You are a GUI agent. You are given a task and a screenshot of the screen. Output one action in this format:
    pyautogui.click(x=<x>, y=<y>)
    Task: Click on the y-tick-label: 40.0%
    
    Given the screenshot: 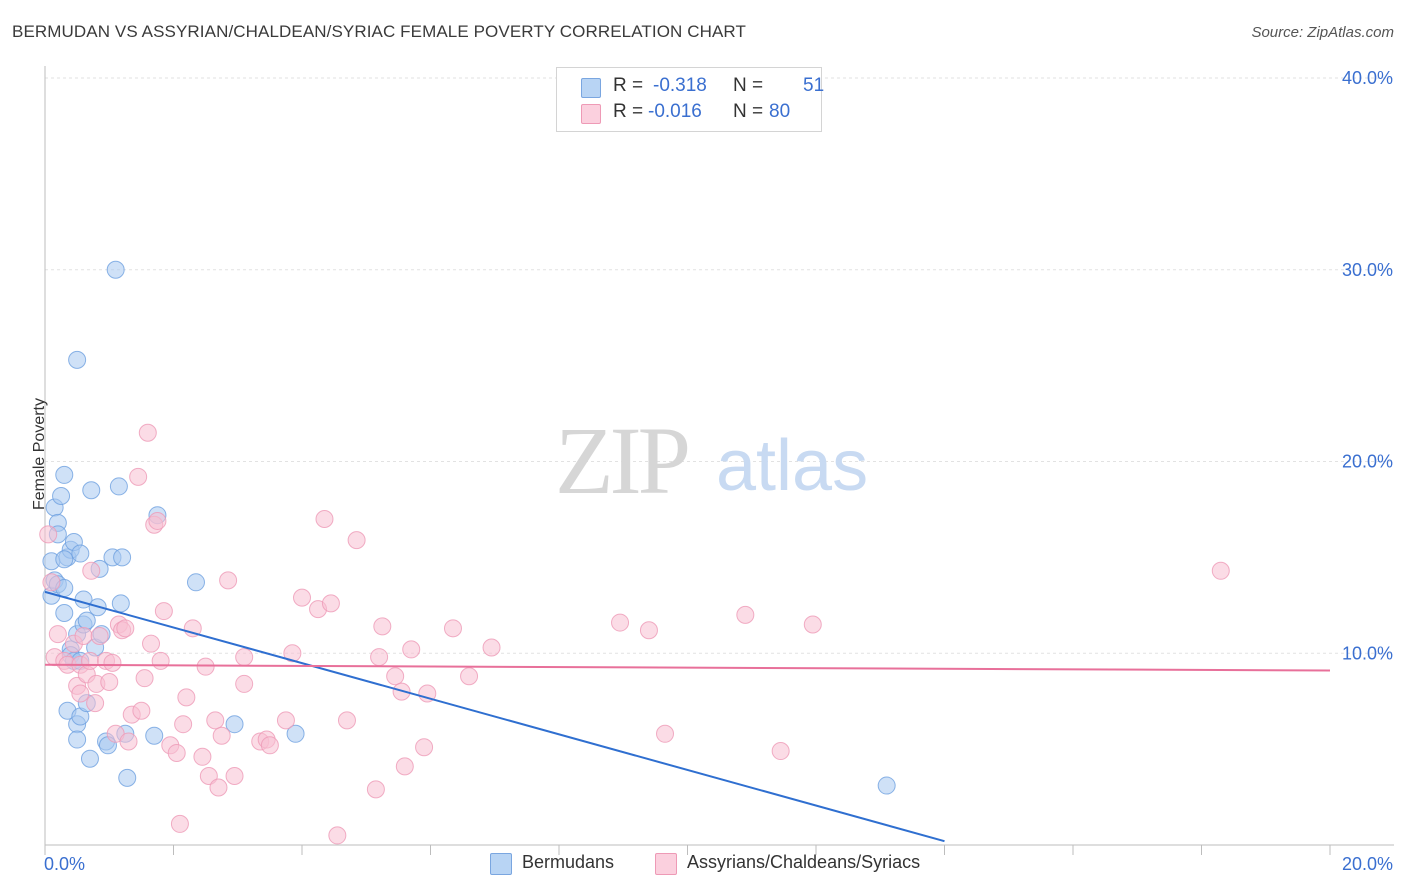 What is the action you would take?
    pyautogui.click(x=1367, y=78)
    